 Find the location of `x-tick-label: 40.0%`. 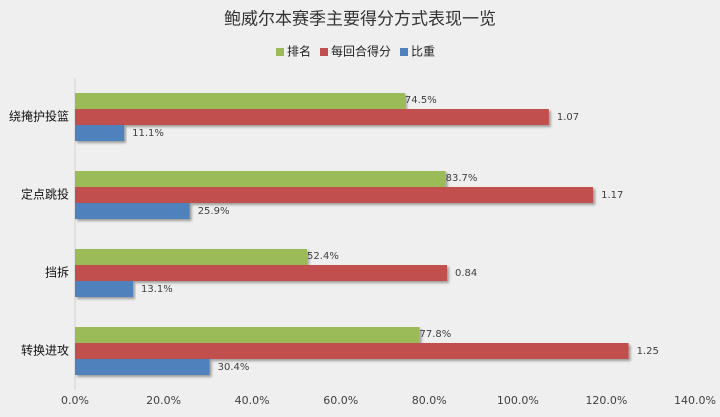

x-tick-label: 40.0% is located at coordinates (252, 400).